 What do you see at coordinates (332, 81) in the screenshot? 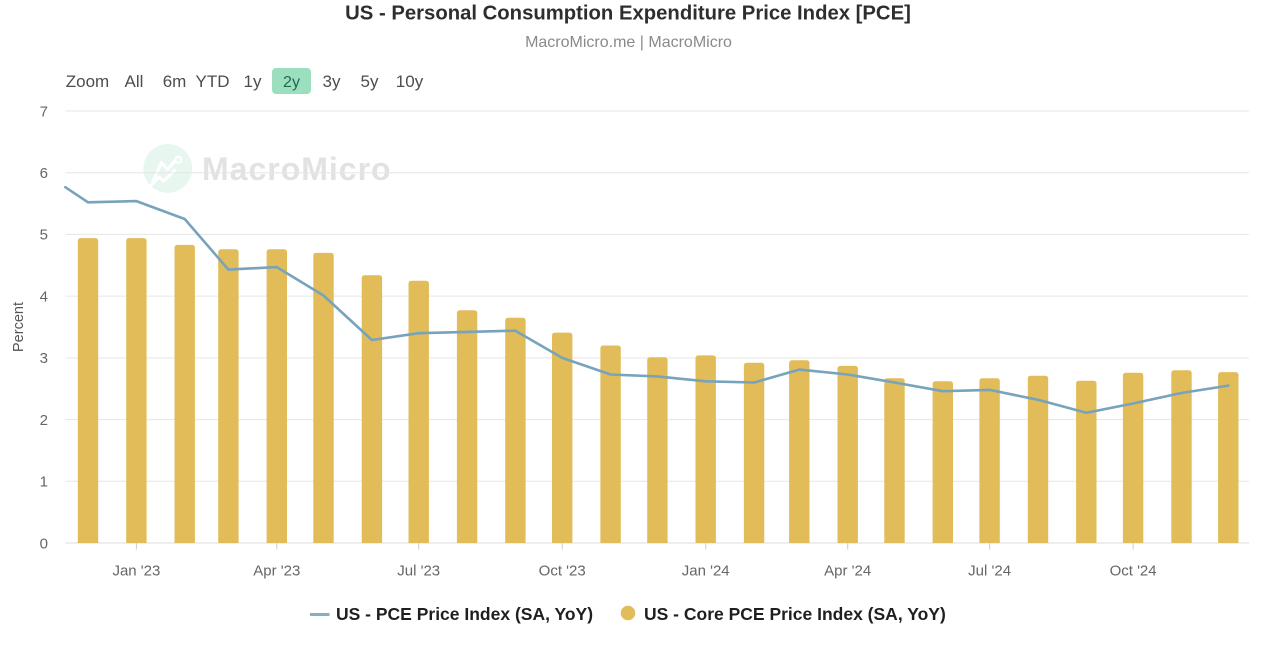
I see `svg-text: 3y` at bounding box center [332, 81].